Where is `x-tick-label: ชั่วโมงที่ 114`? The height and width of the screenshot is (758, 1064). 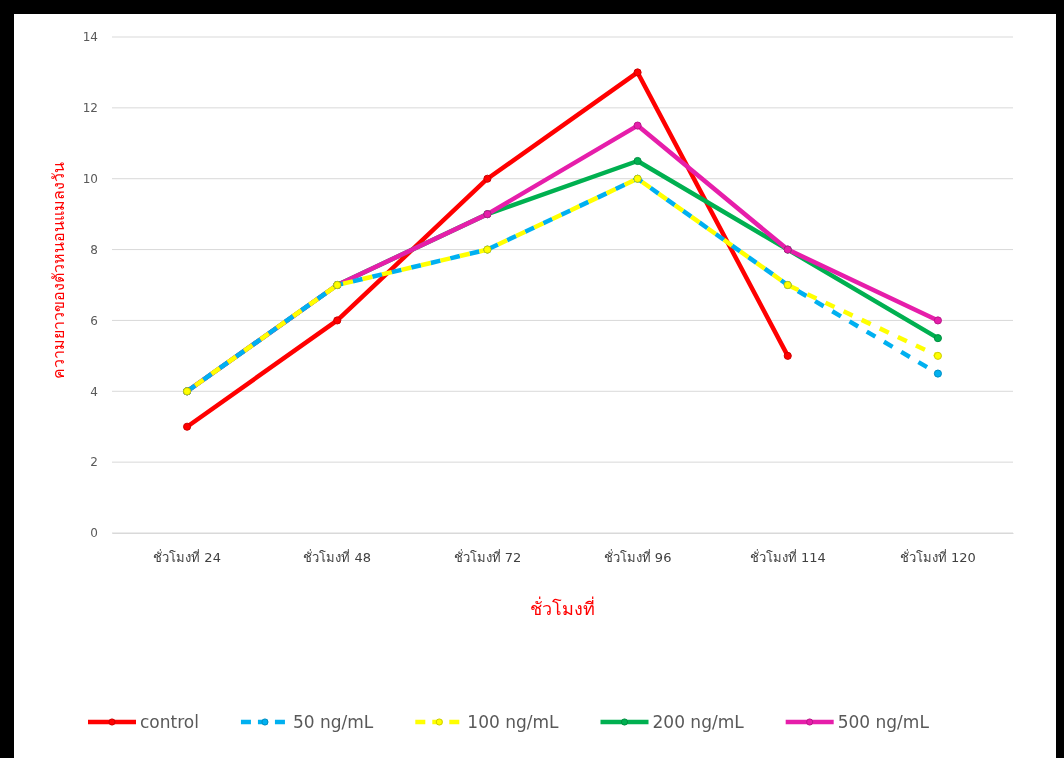
x-tick-label: ชั่วโมงที่ 114 is located at coordinates (787, 557).